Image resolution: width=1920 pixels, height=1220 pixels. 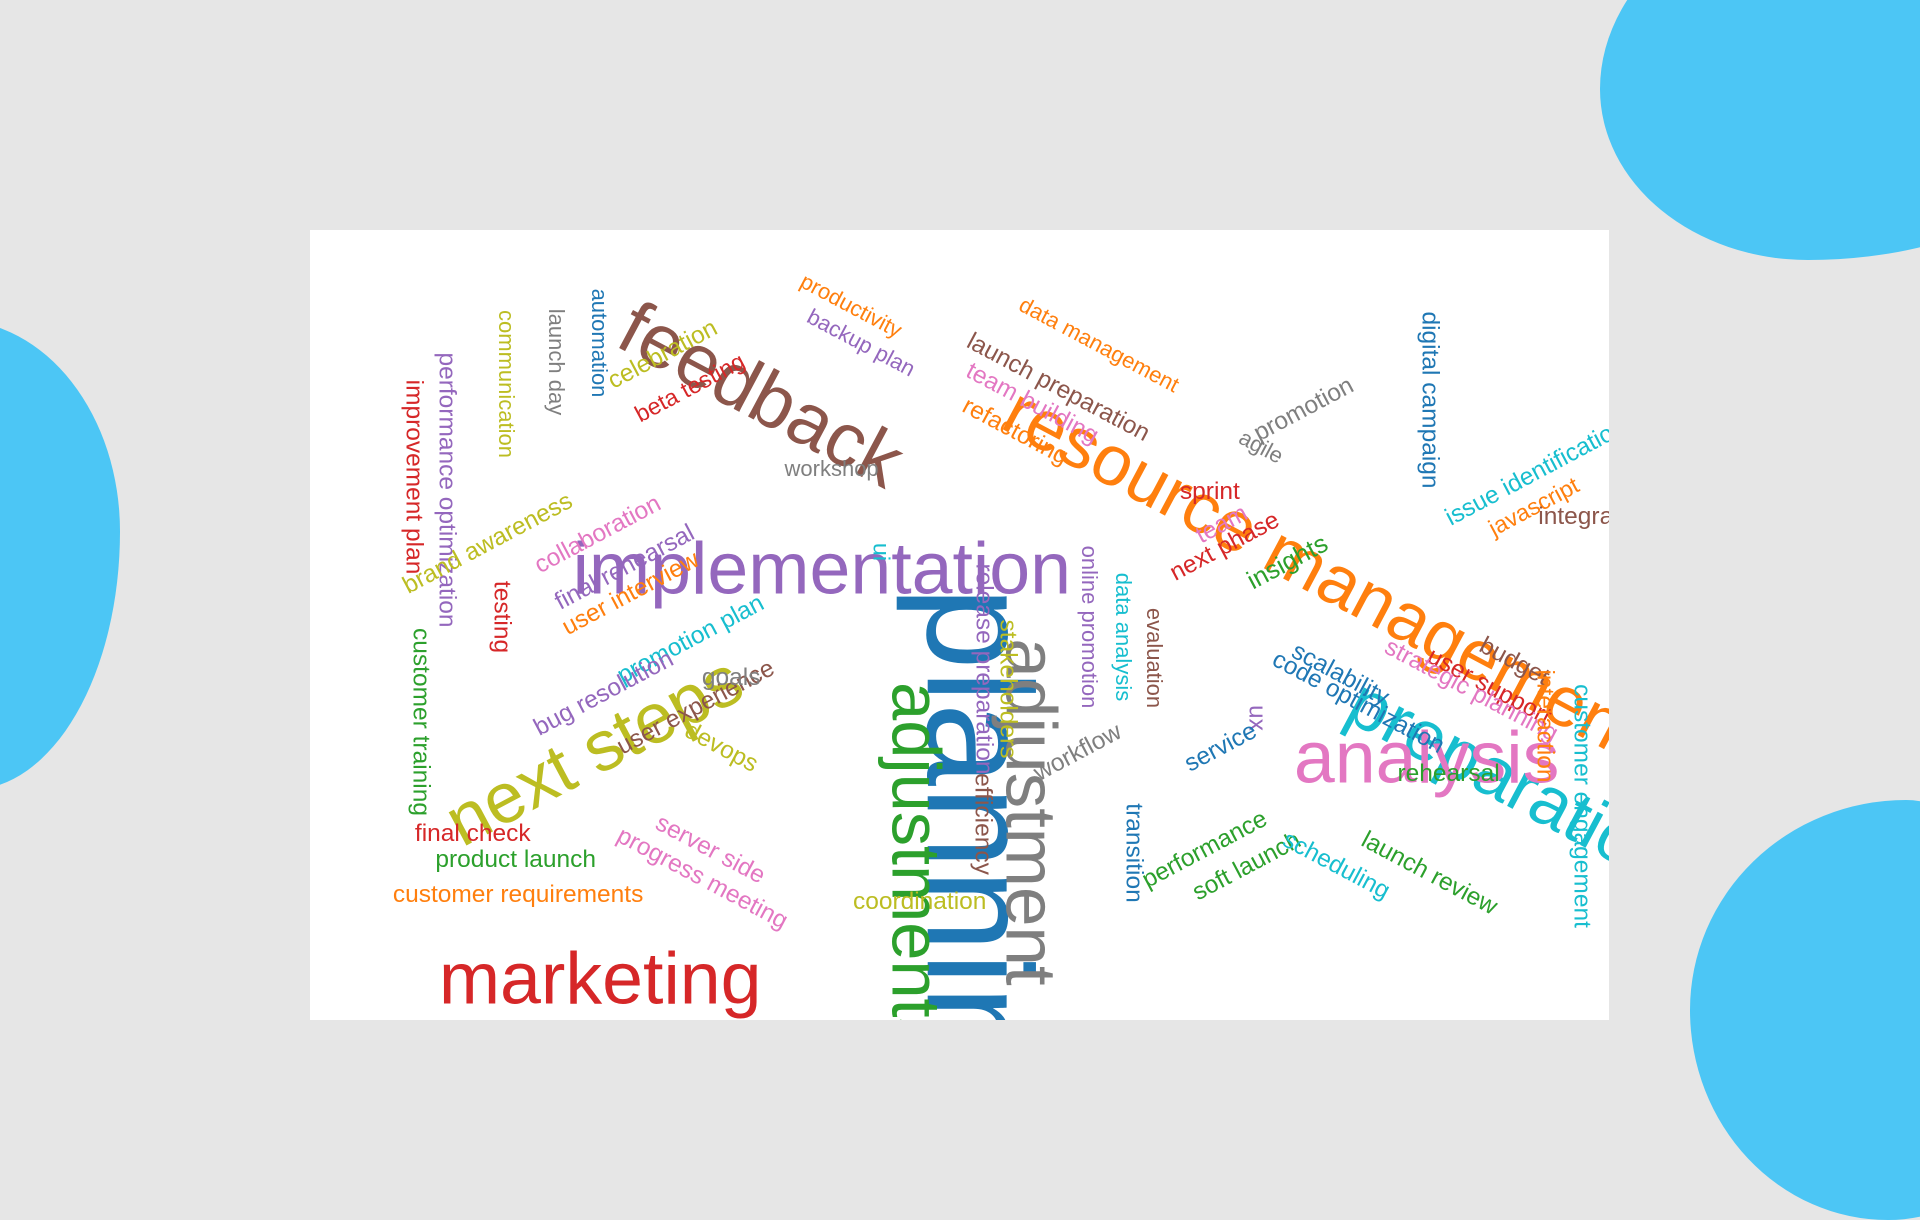 I want to click on cloud-word: product launch, so click(x=516, y=859).